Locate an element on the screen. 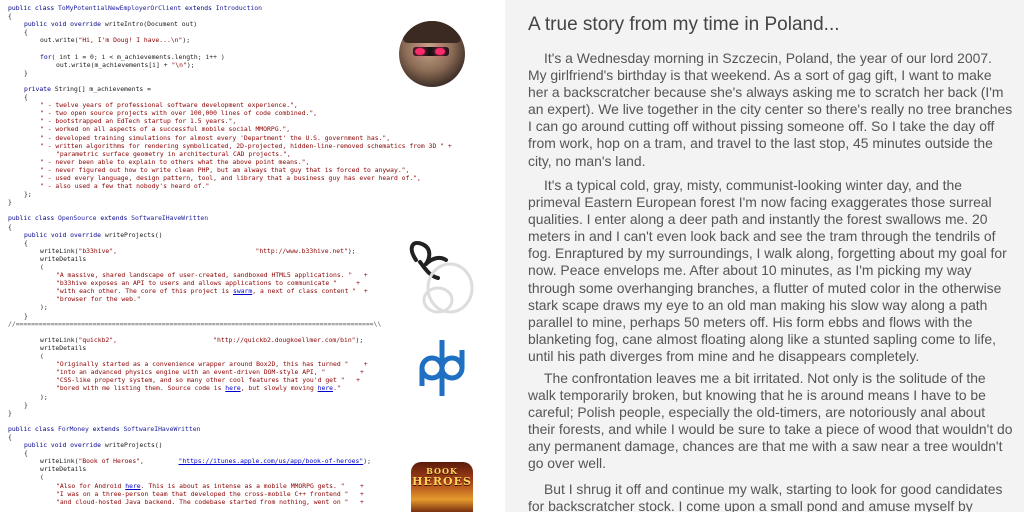 The width and height of the screenshot is (1024, 512). code-line: out.write("Hi, I'm Doug! I have...\n"); is located at coordinates (254, 40).